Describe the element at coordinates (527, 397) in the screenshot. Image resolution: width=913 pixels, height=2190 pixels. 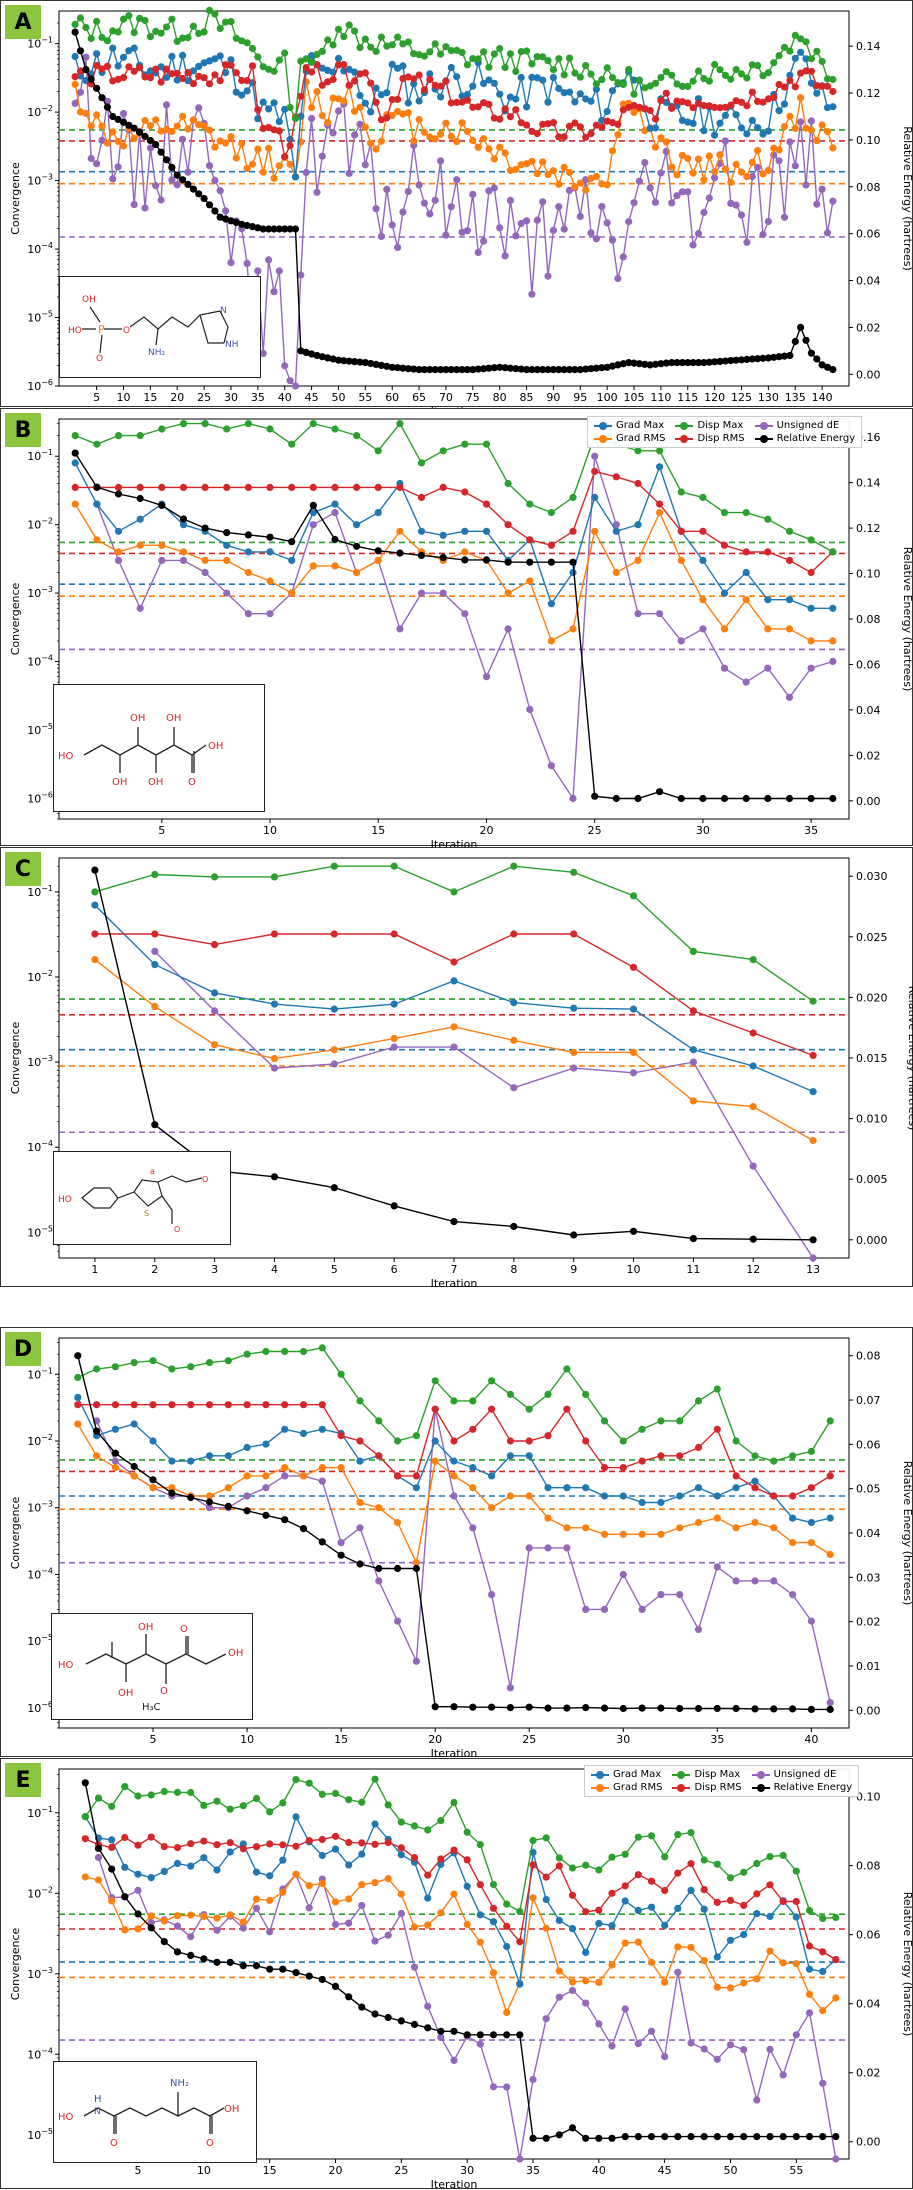
I see `x-tick-label: 85` at that location.